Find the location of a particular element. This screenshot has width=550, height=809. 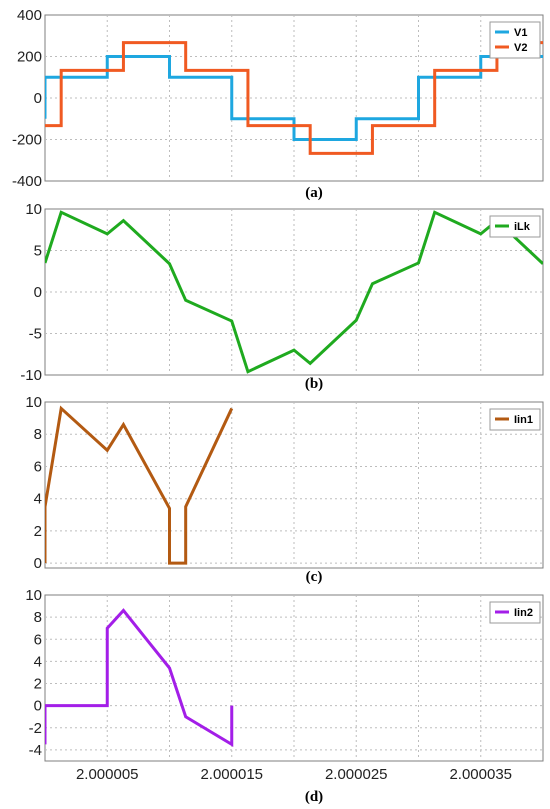

legend-label: V1 is located at coordinates (520, 33).